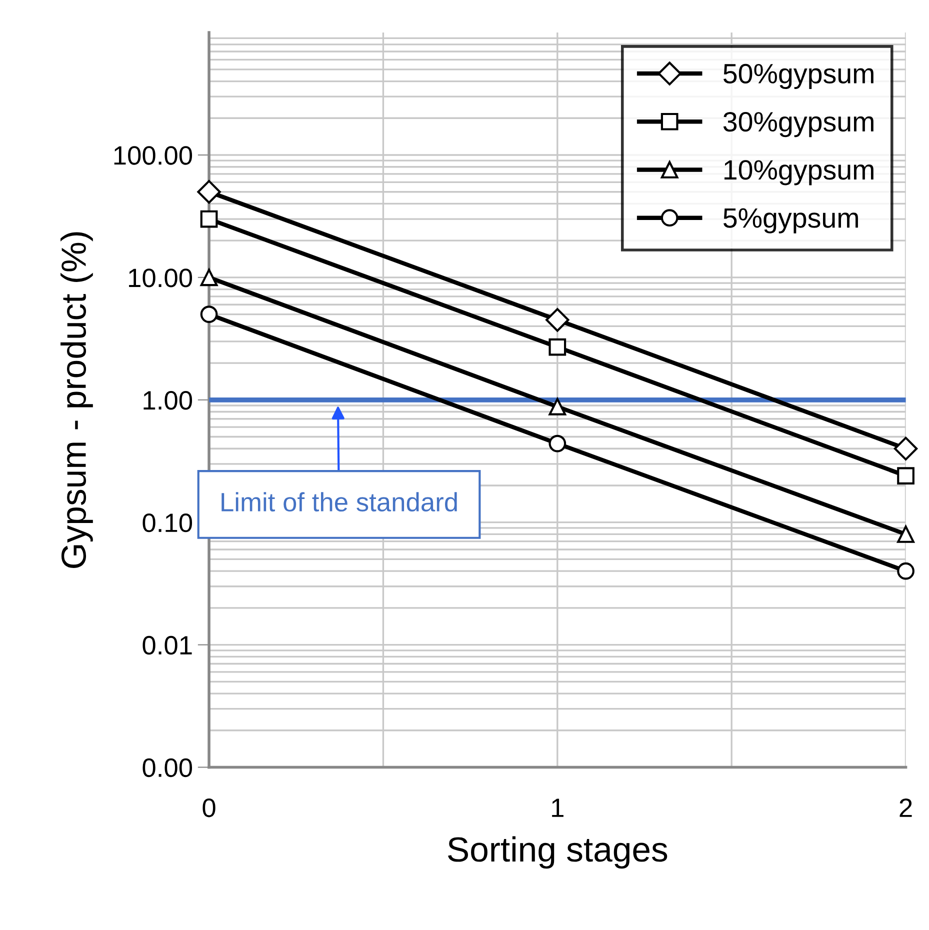  What do you see at coordinates (558, 852) in the screenshot?
I see `x-axis-title: Sorting stages` at bounding box center [558, 852].